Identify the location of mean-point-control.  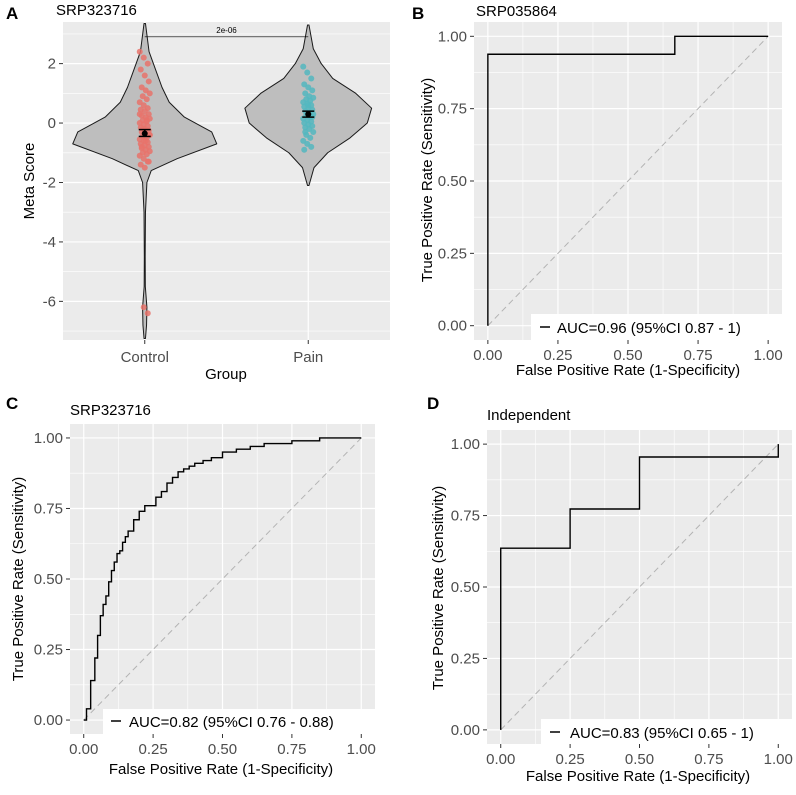
(144, 133).